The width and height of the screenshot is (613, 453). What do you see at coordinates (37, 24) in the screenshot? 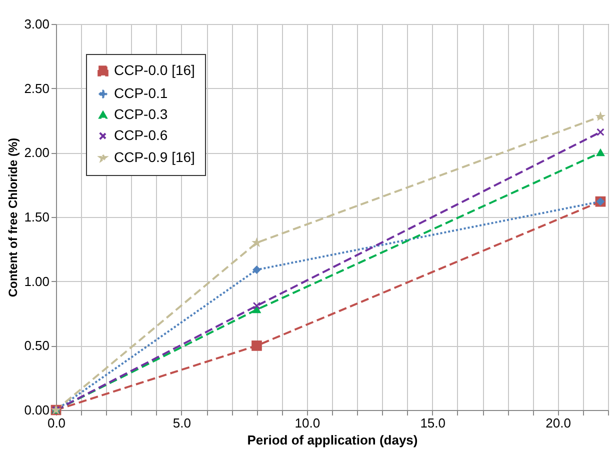
I see `y-tick-label: 3.00` at bounding box center [37, 24].